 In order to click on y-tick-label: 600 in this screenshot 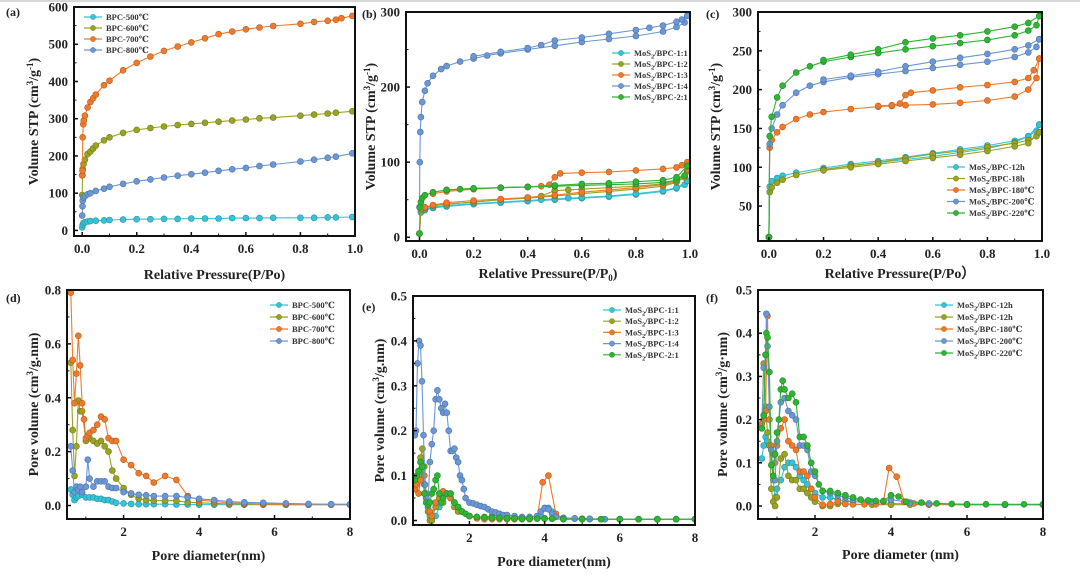, I will do `click(59, 7)`.